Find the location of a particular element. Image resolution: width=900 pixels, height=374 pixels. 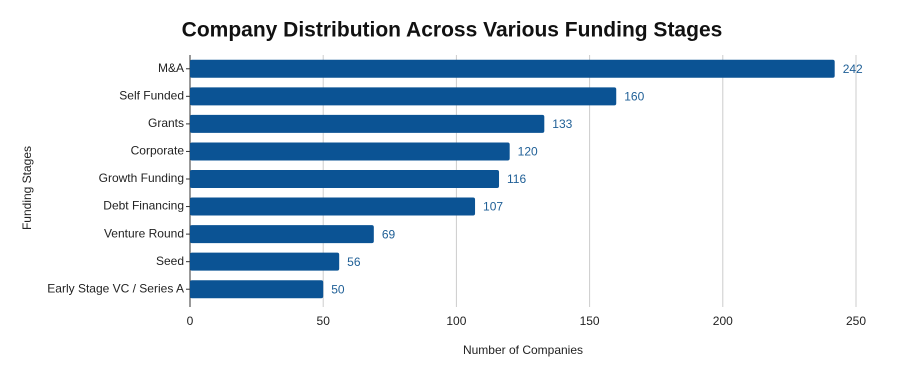

value-label: 116 is located at coordinates (516, 179).